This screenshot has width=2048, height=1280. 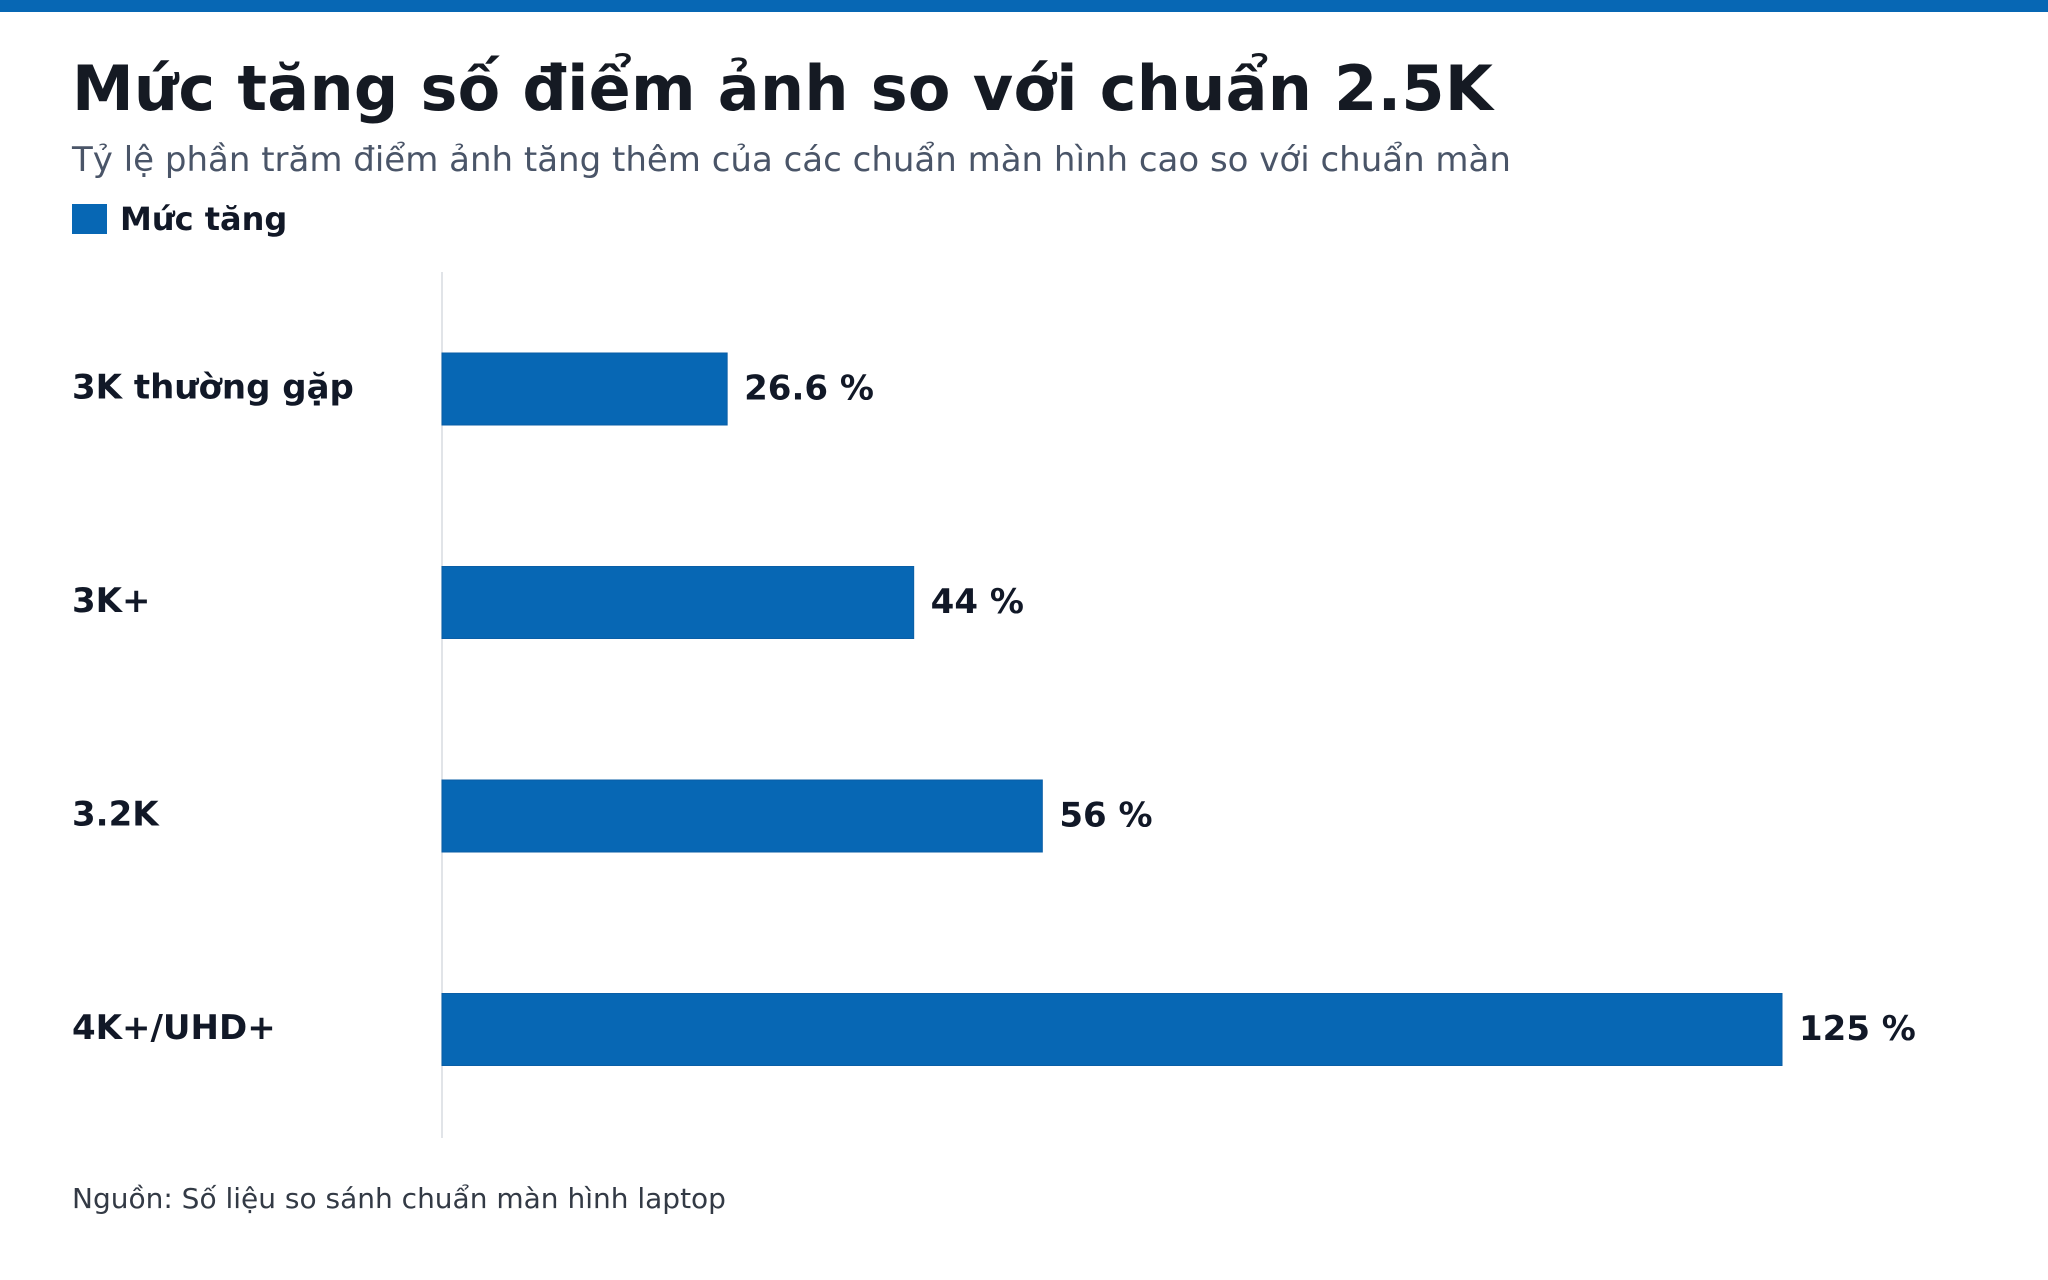 I want to click on category-label: 3.2K, so click(x=116, y=815).